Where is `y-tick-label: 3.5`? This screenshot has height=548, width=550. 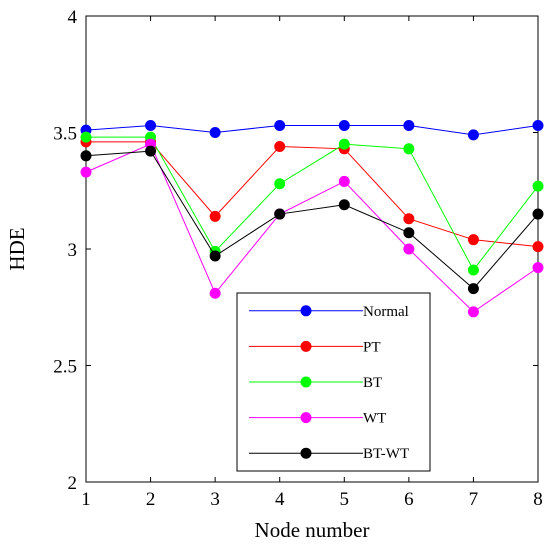 y-tick-label: 3.5 is located at coordinates (65, 134).